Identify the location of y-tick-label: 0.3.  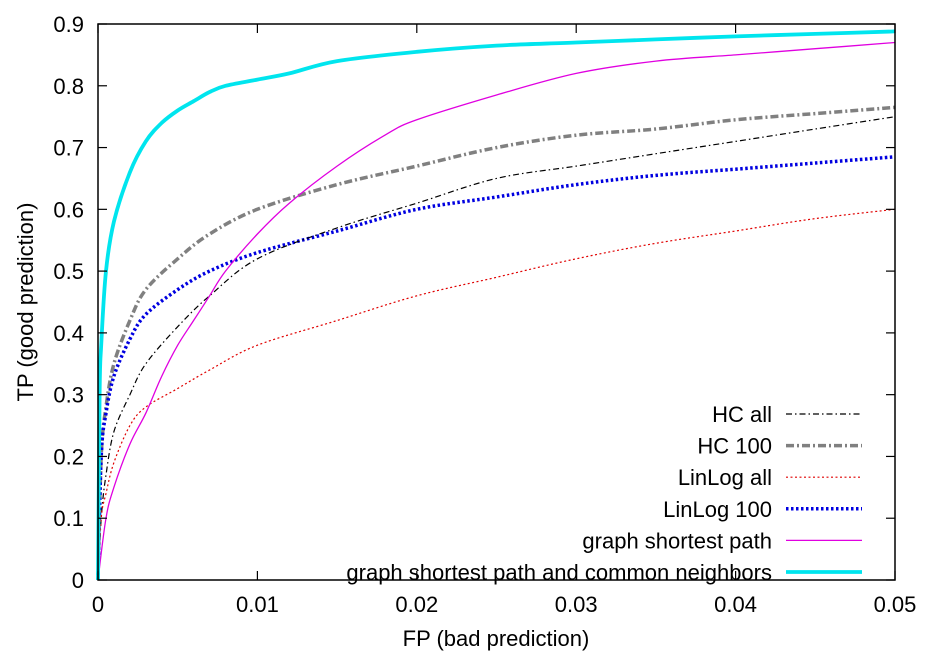
(68, 395).